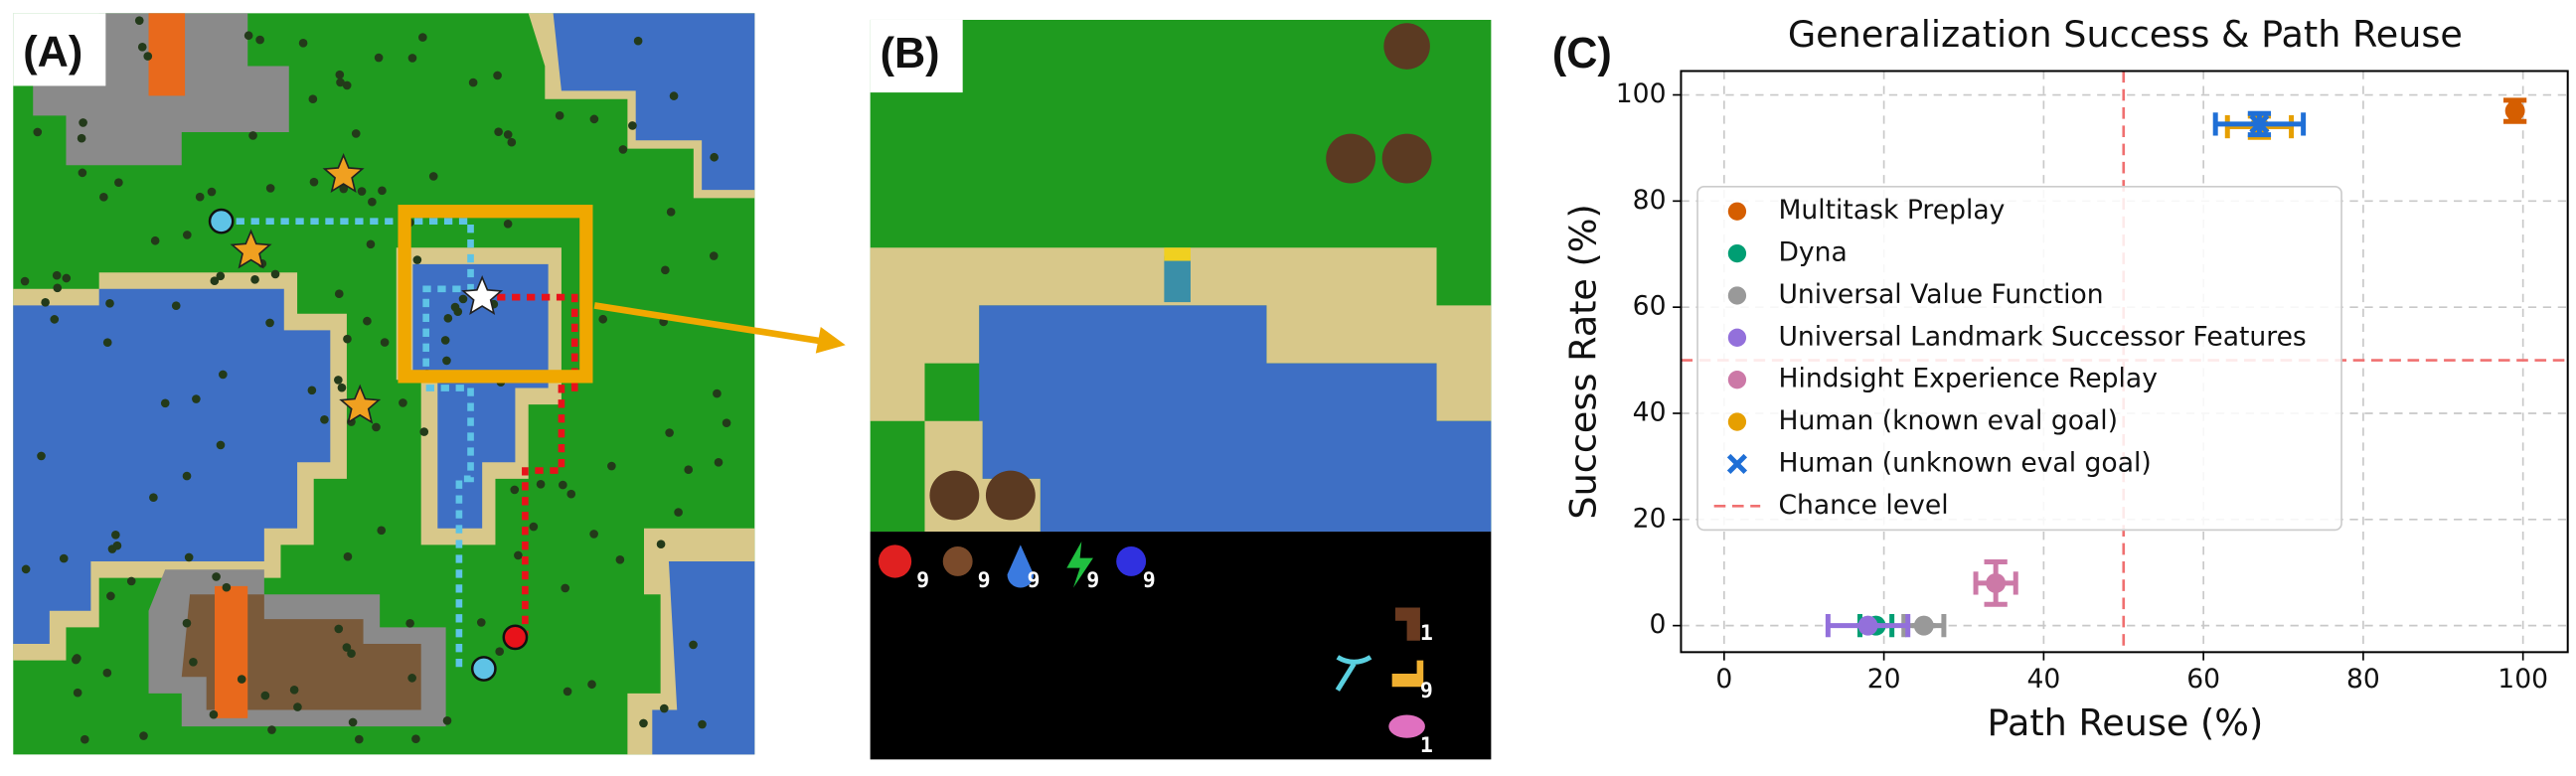 The height and width of the screenshot is (776, 2576). Describe the element at coordinates (1181, 646) in the screenshot. I see `hud` at that location.